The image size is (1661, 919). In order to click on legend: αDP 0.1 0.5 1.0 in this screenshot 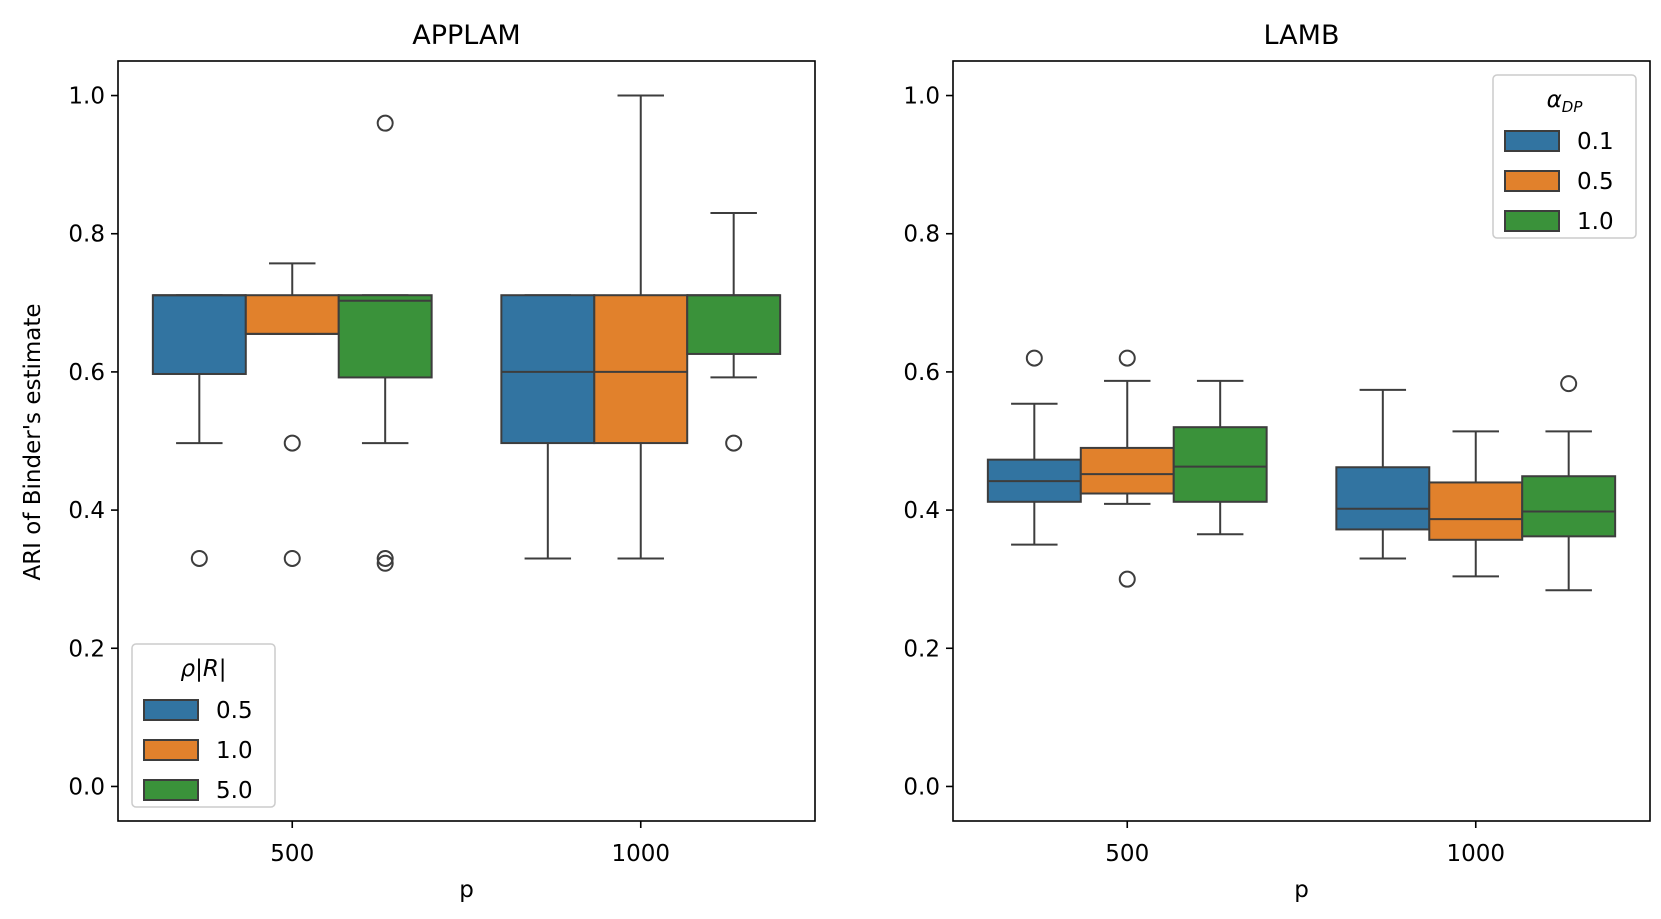, I will do `click(1564, 156)`.